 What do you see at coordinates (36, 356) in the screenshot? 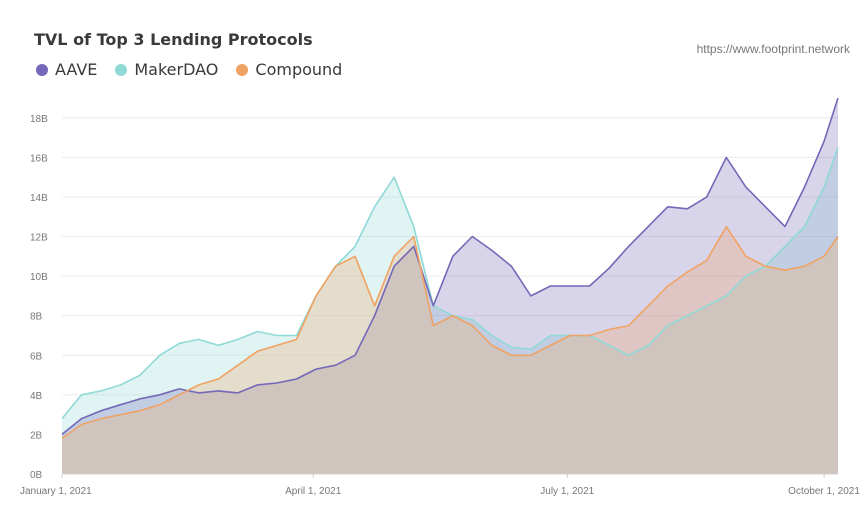
I see `y-tick-label: 6B` at bounding box center [36, 356].